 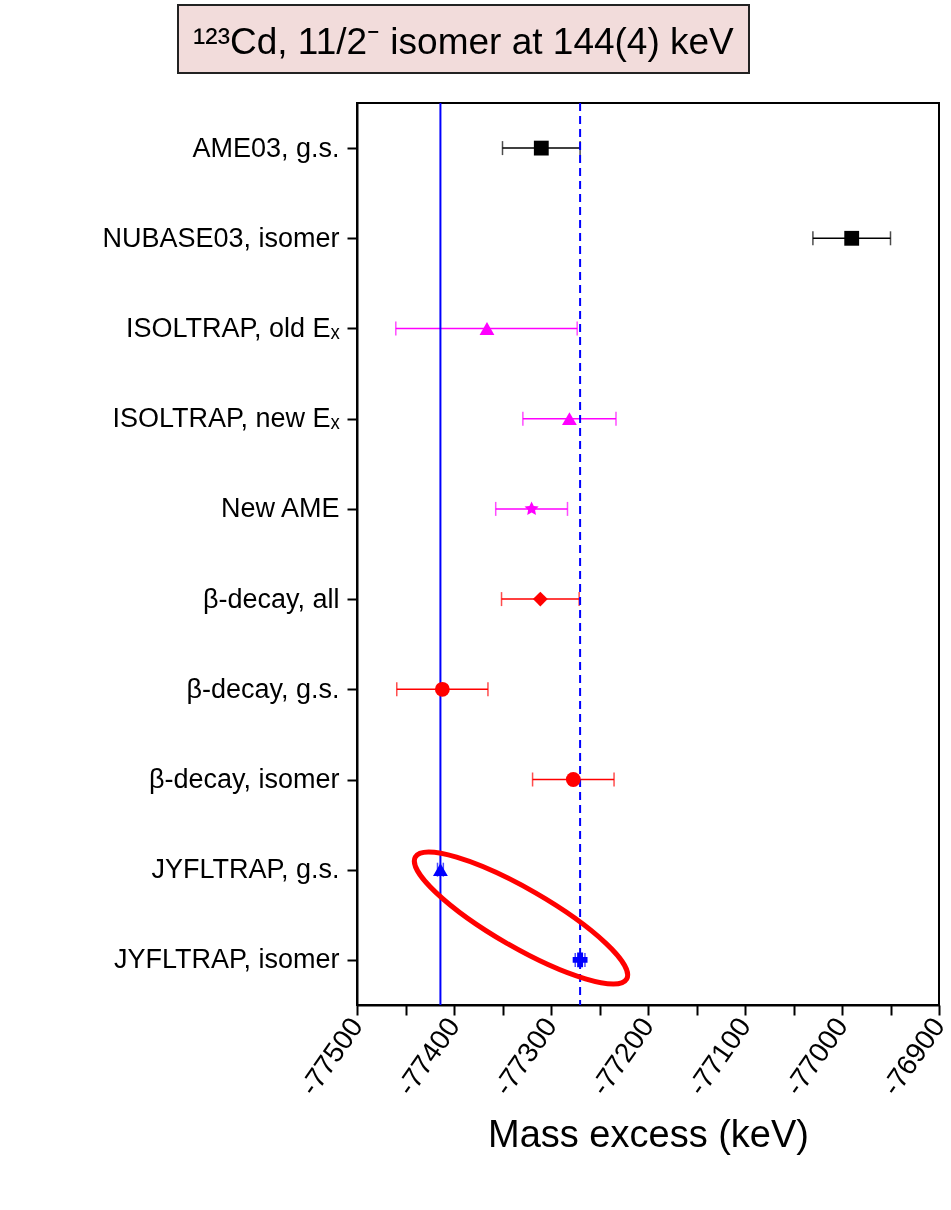 I want to click on y-tick-label: β-decay, isomer, so click(x=244, y=779).